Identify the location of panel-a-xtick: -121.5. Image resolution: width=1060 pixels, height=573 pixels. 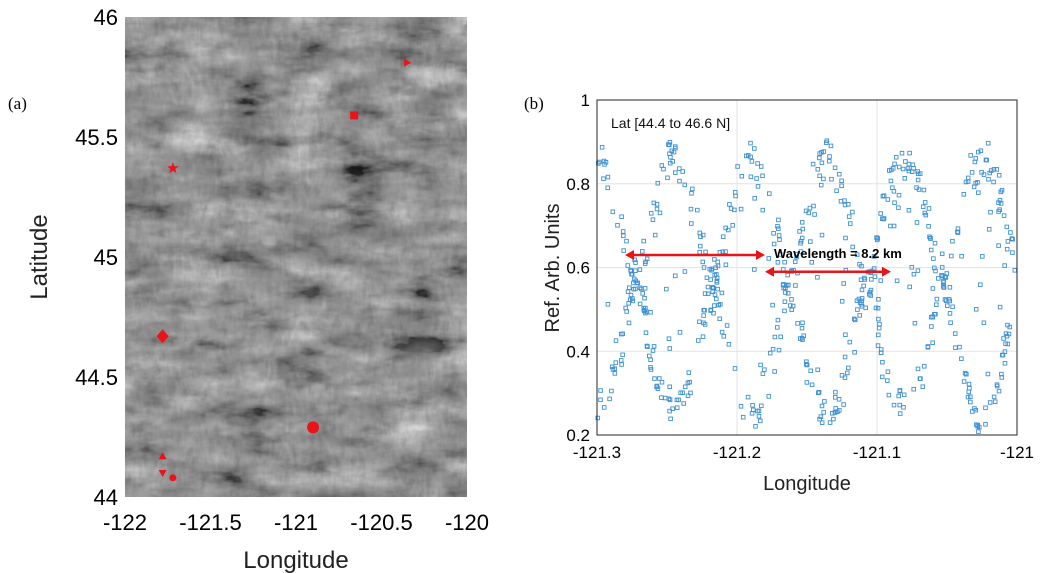
(210, 522).